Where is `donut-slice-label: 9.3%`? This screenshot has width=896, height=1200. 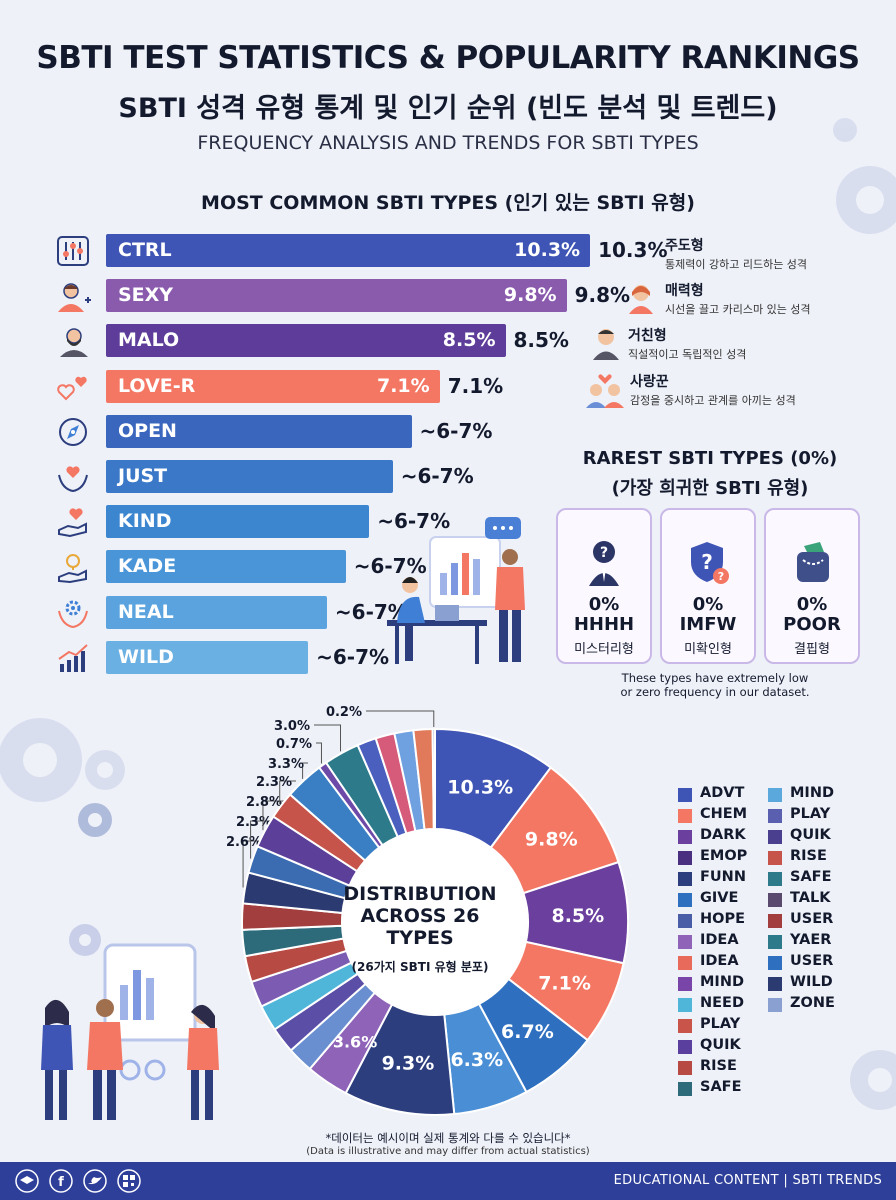
donut-slice-label: 9.3% is located at coordinates (408, 1063).